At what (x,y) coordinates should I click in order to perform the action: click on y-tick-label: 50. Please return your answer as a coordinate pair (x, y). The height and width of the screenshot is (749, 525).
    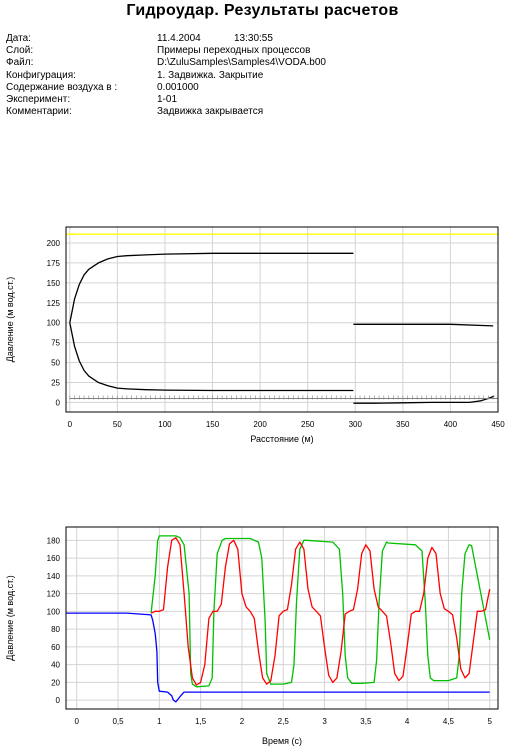
    Looking at the image, I should click on (55, 363).